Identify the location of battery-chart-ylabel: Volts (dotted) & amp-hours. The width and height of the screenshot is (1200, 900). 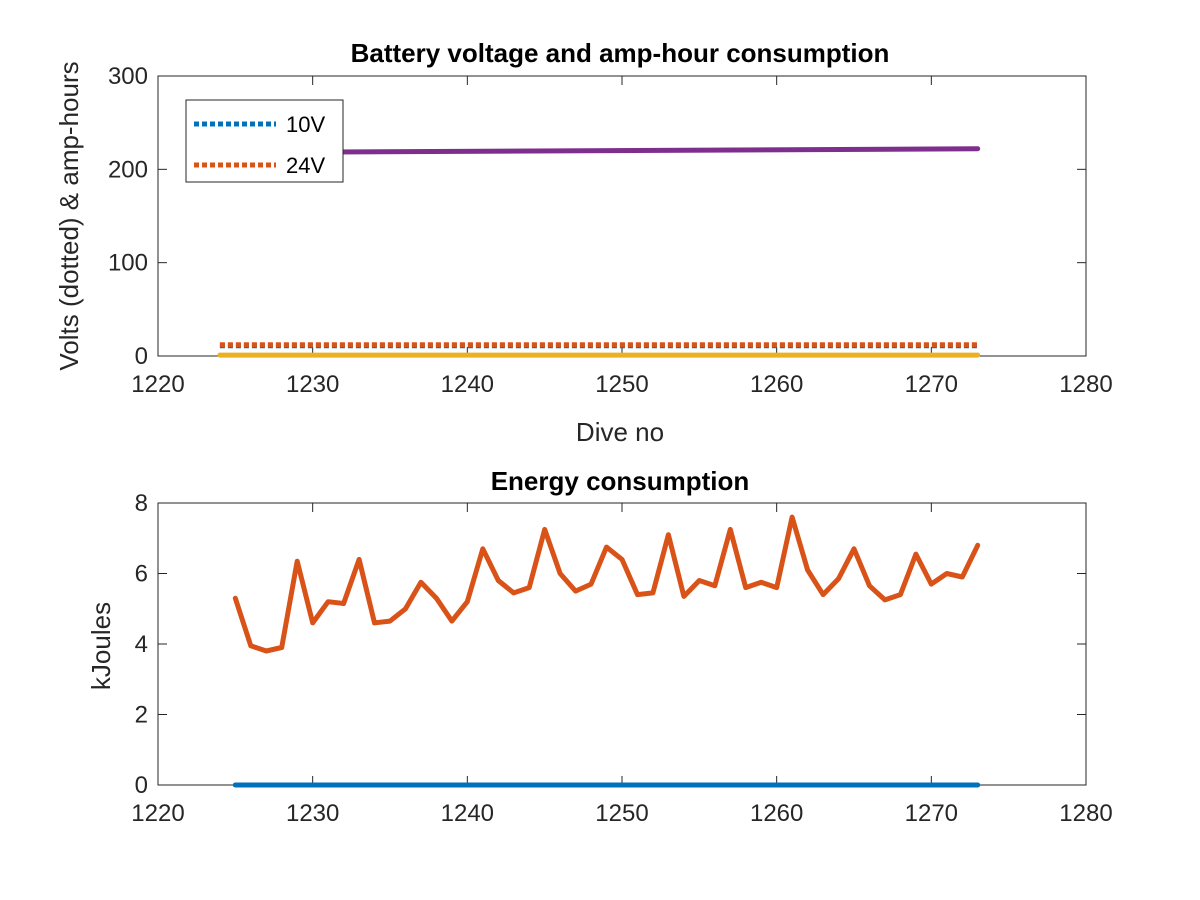
(69, 215).